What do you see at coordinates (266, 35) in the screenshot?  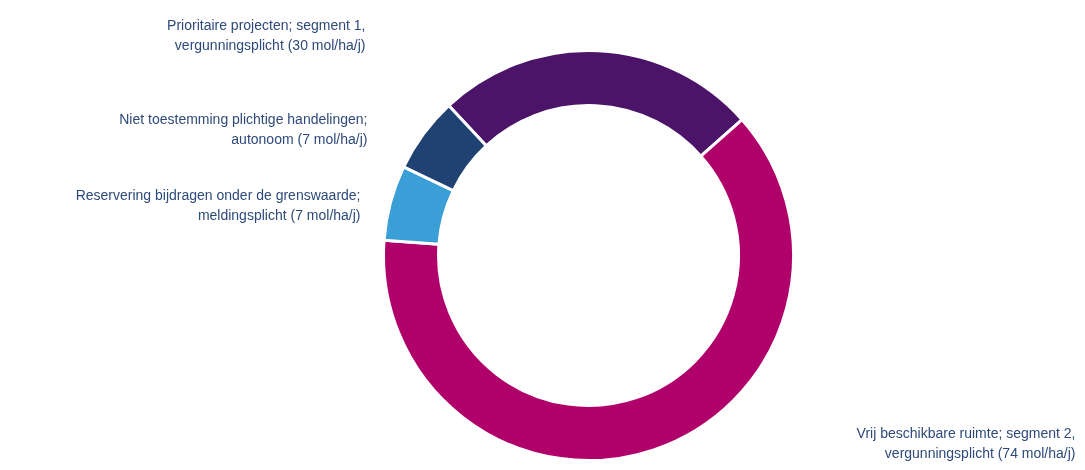 I see `slice-label: Prioritaire projecten; segment 1, vergunningsplicht (30 mol/ha/j)` at bounding box center [266, 35].